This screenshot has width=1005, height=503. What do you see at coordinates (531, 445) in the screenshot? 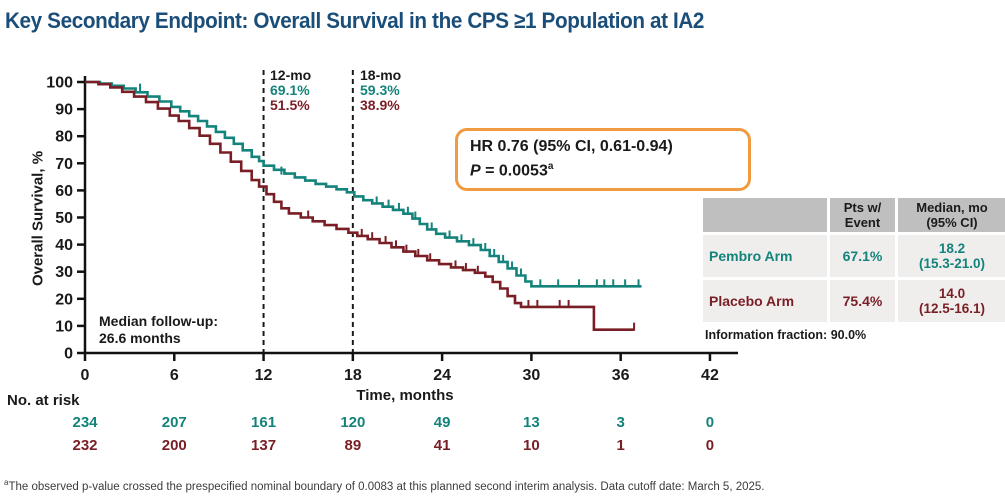
I see `risk-count: 10` at bounding box center [531, 445].